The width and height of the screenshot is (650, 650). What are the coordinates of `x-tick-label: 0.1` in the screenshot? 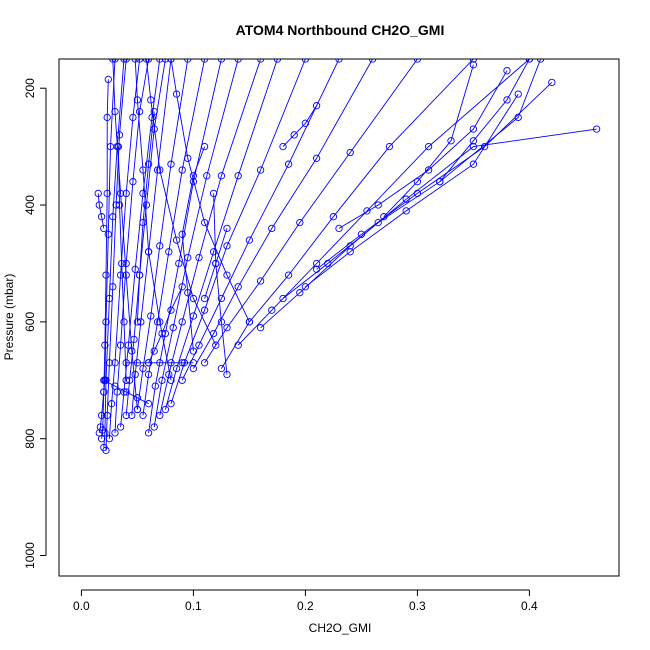 It's located at (193, 606).